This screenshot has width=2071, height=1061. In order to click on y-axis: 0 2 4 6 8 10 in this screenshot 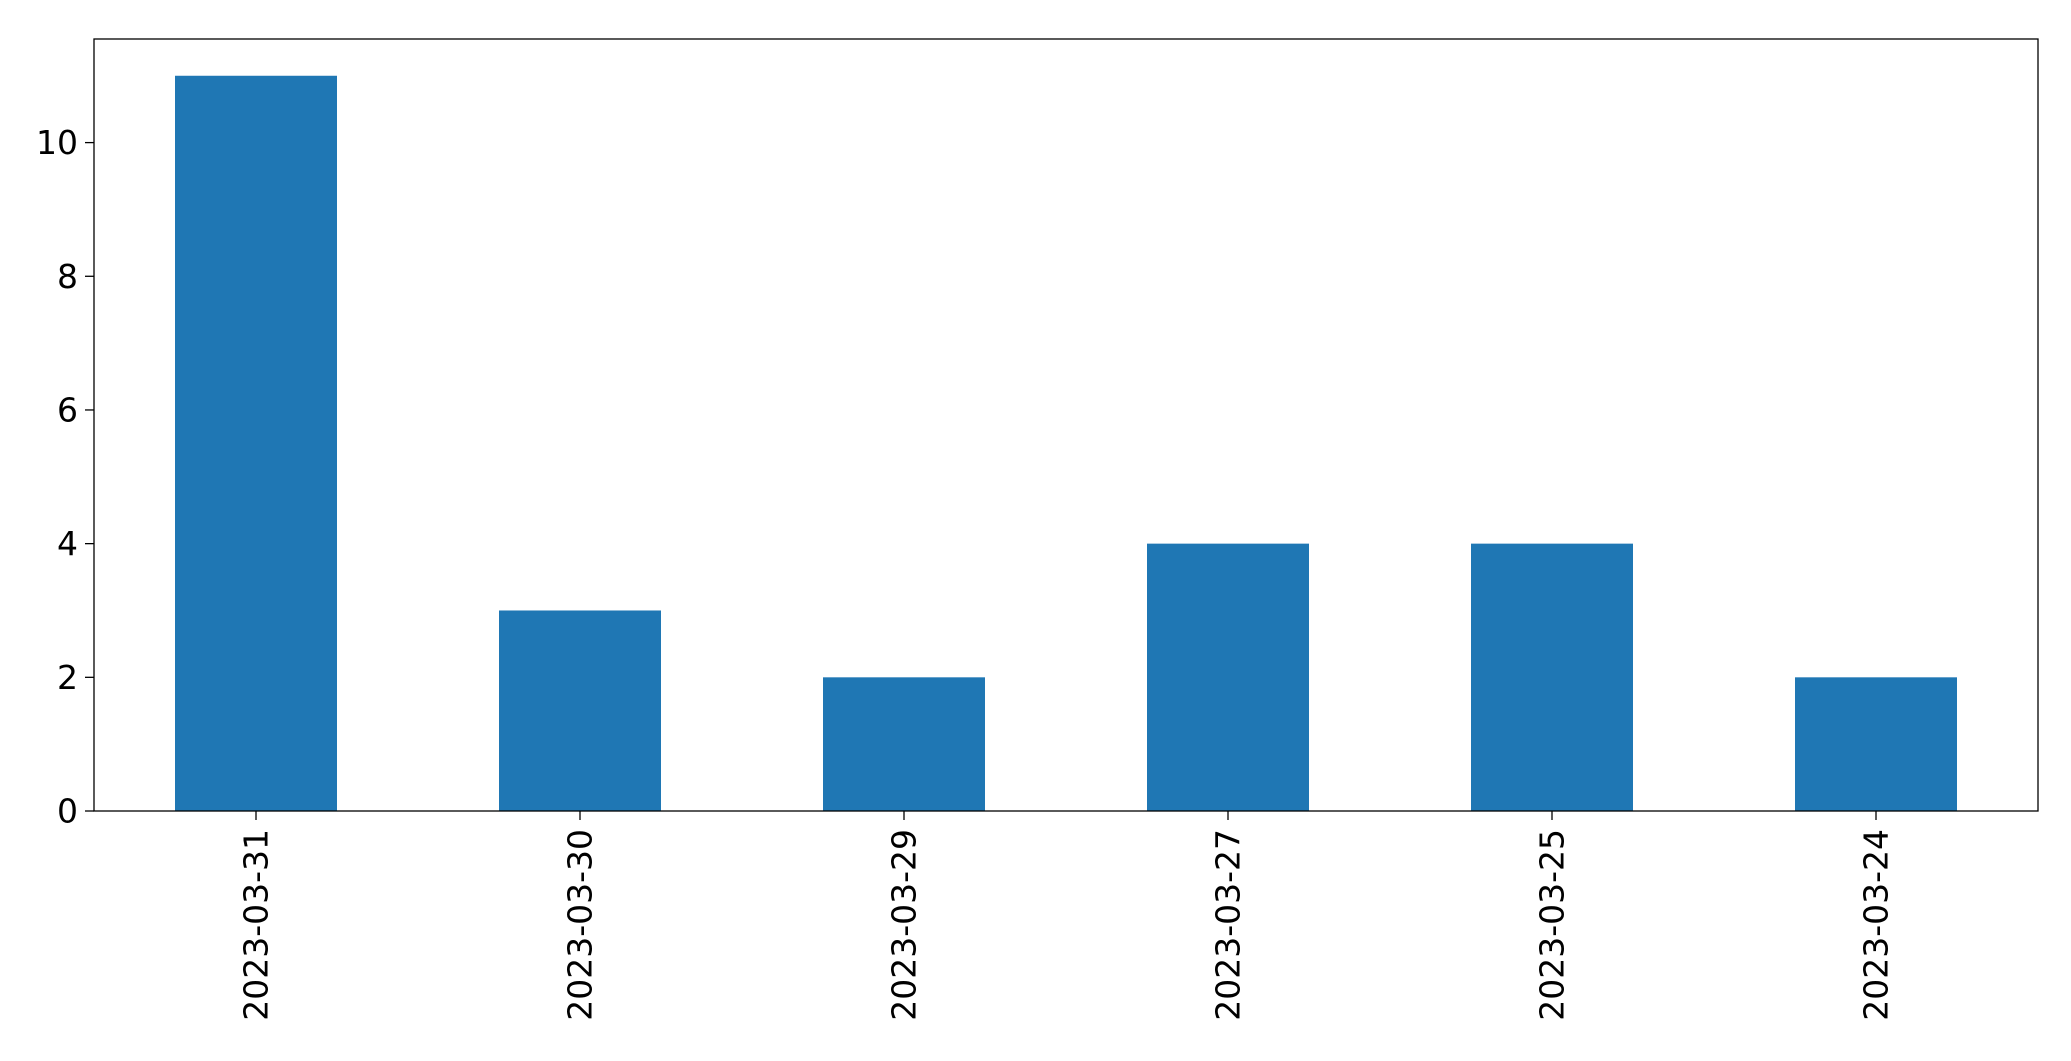, I will do `click(65, 477)`.